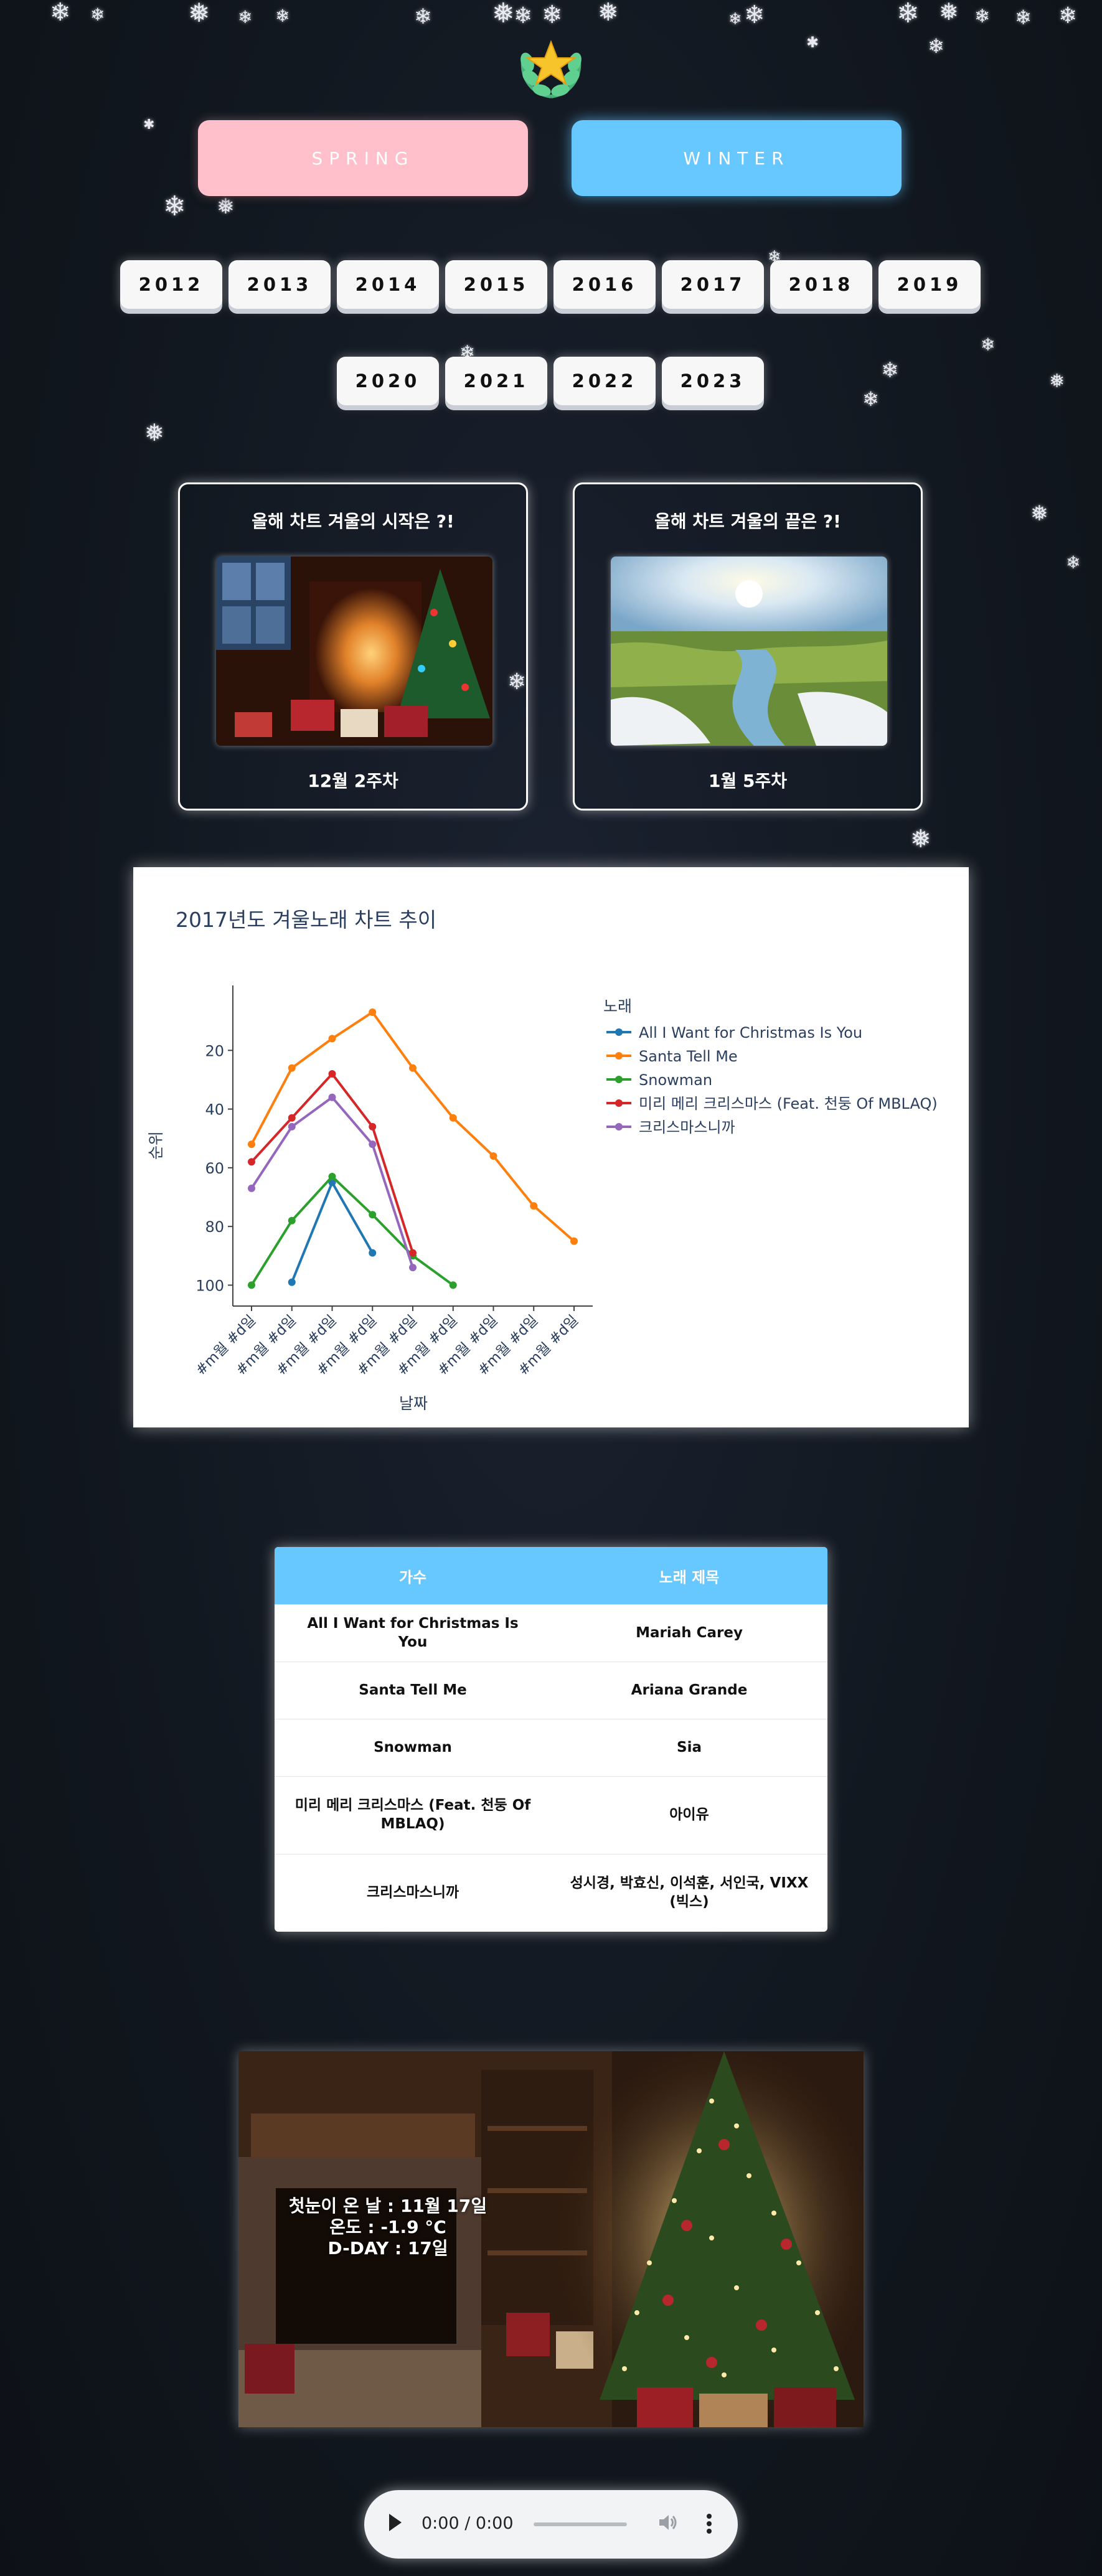 The height and width of the screenshot is (2576, 1102). Describe the element at coordinates (713, 284) in the screenshot. I see `year-button-2017: 2017` at that location.